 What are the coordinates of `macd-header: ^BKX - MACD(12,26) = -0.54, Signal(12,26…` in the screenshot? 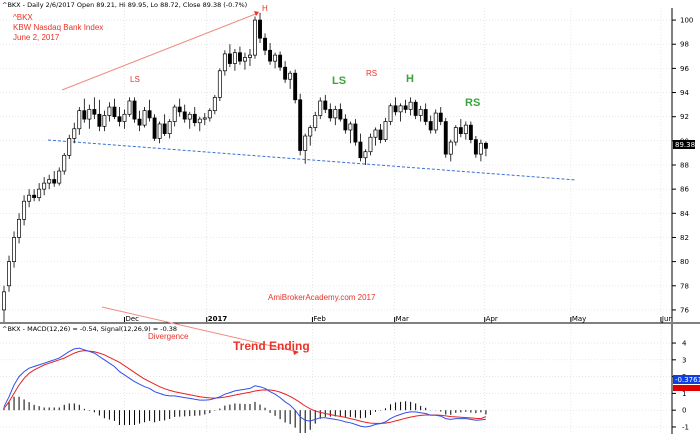 It's located at (89, 329).